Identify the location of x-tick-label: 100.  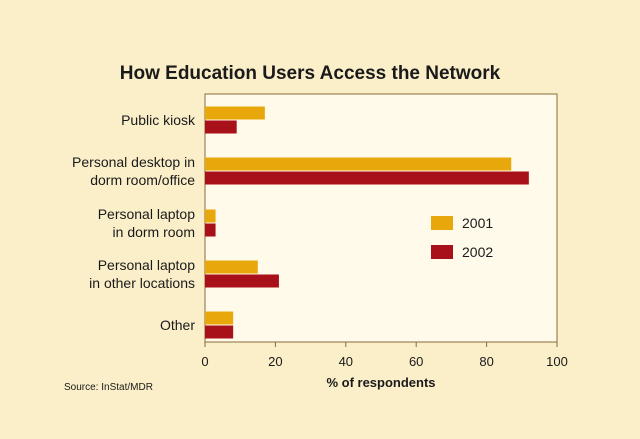
(557, 361).